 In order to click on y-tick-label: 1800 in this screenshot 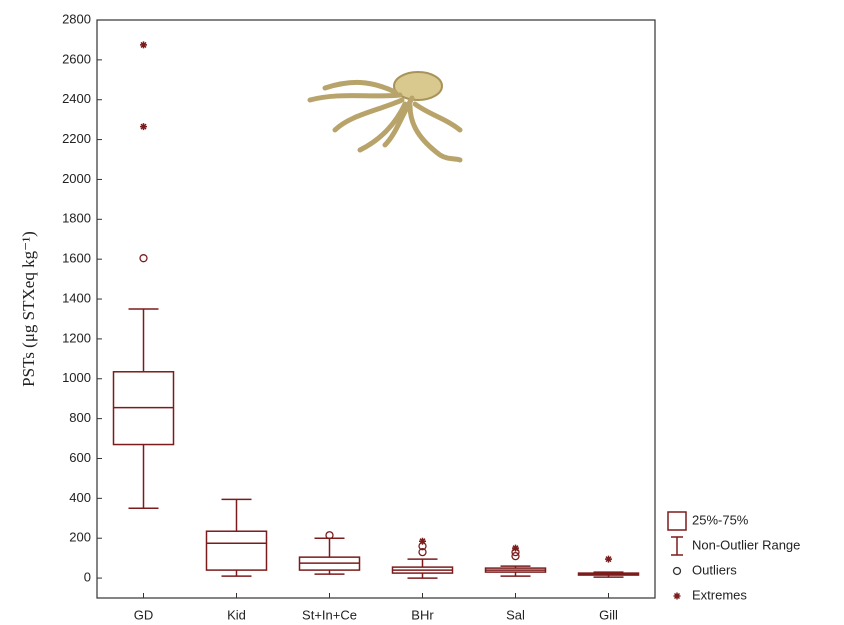, I will do `click(76, 218)`.